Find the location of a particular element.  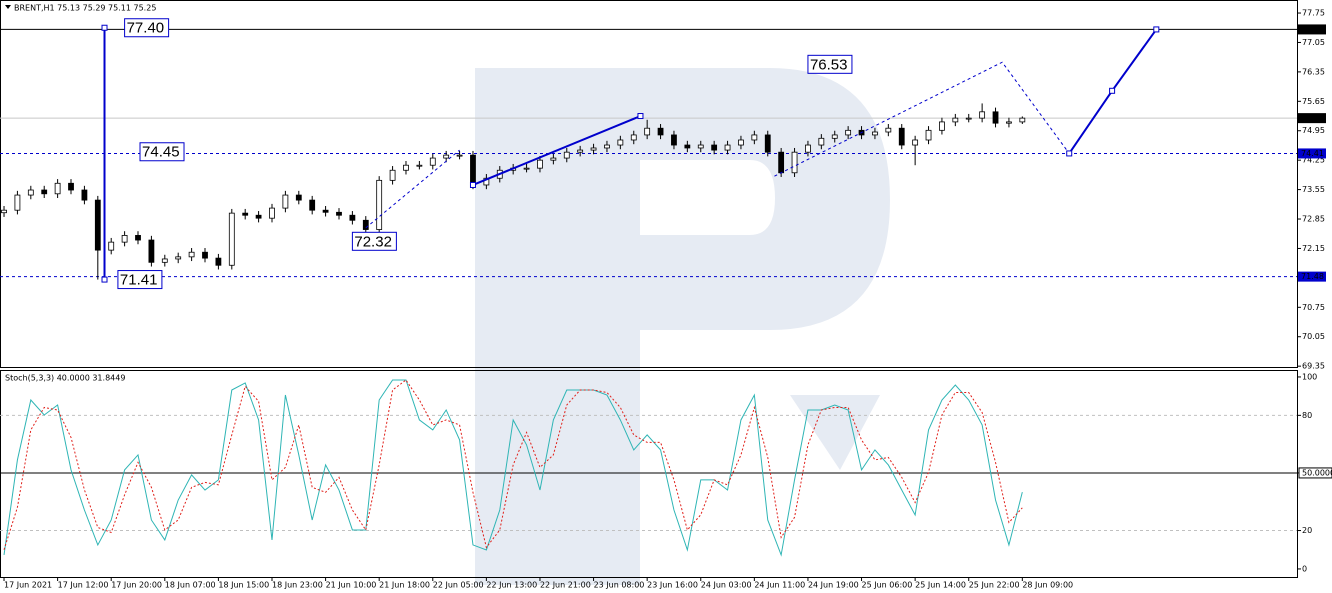

y-tick-label: 72.15 is located at coordinates (1313, 248).